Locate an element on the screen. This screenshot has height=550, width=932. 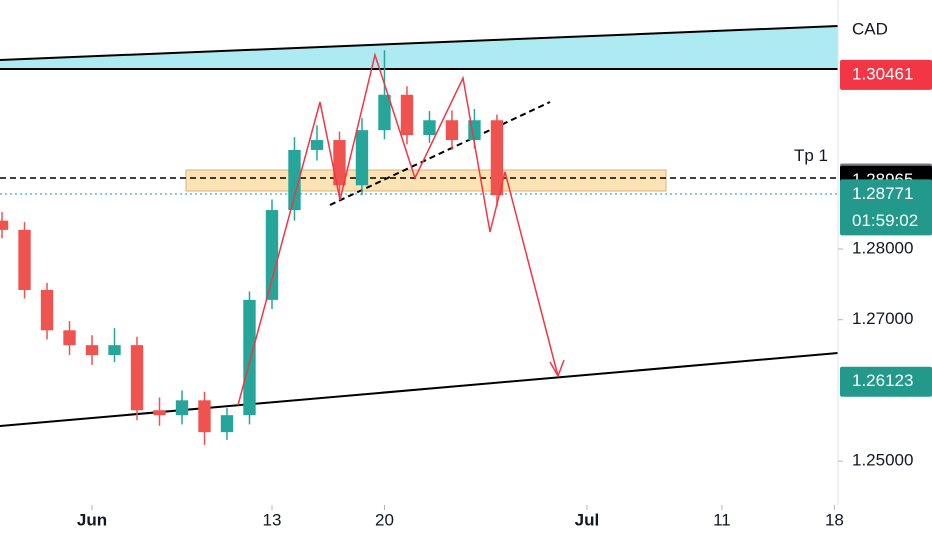
countdown: 01:59:02 is located at coordinates (885, 220).